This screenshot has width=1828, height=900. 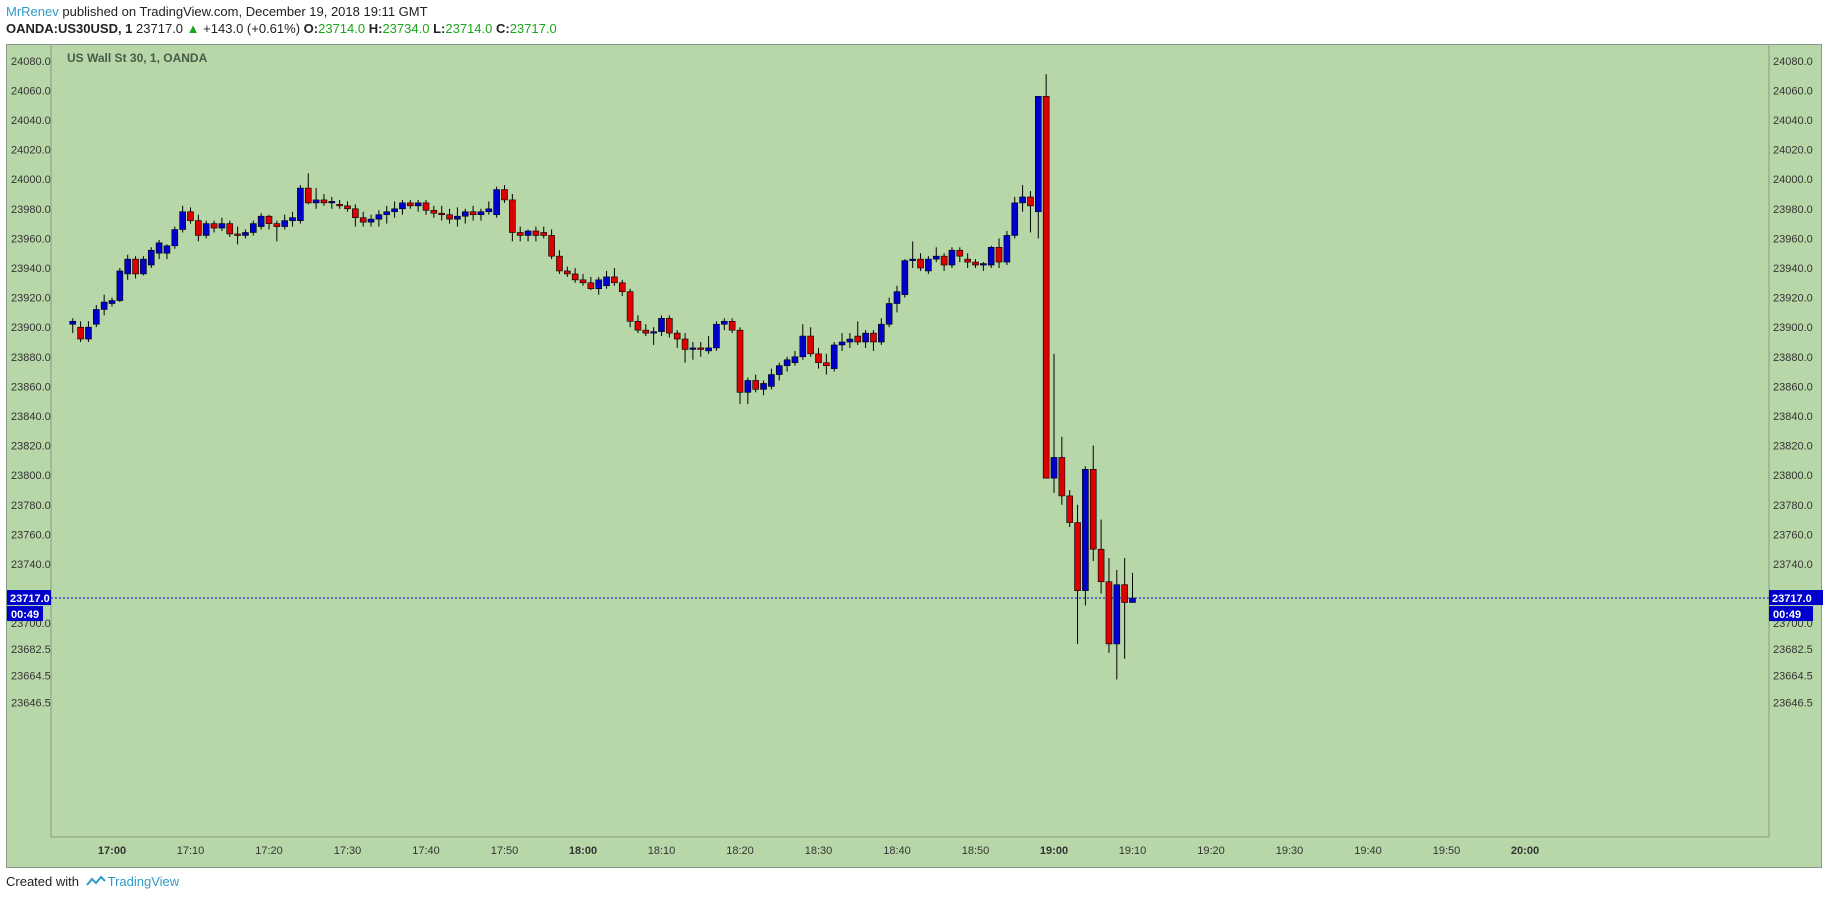 What do you see at coordinates (505, 851) in the screenshot?
I see `x-tick-label: 17:50` at bounding box center [505, 851].